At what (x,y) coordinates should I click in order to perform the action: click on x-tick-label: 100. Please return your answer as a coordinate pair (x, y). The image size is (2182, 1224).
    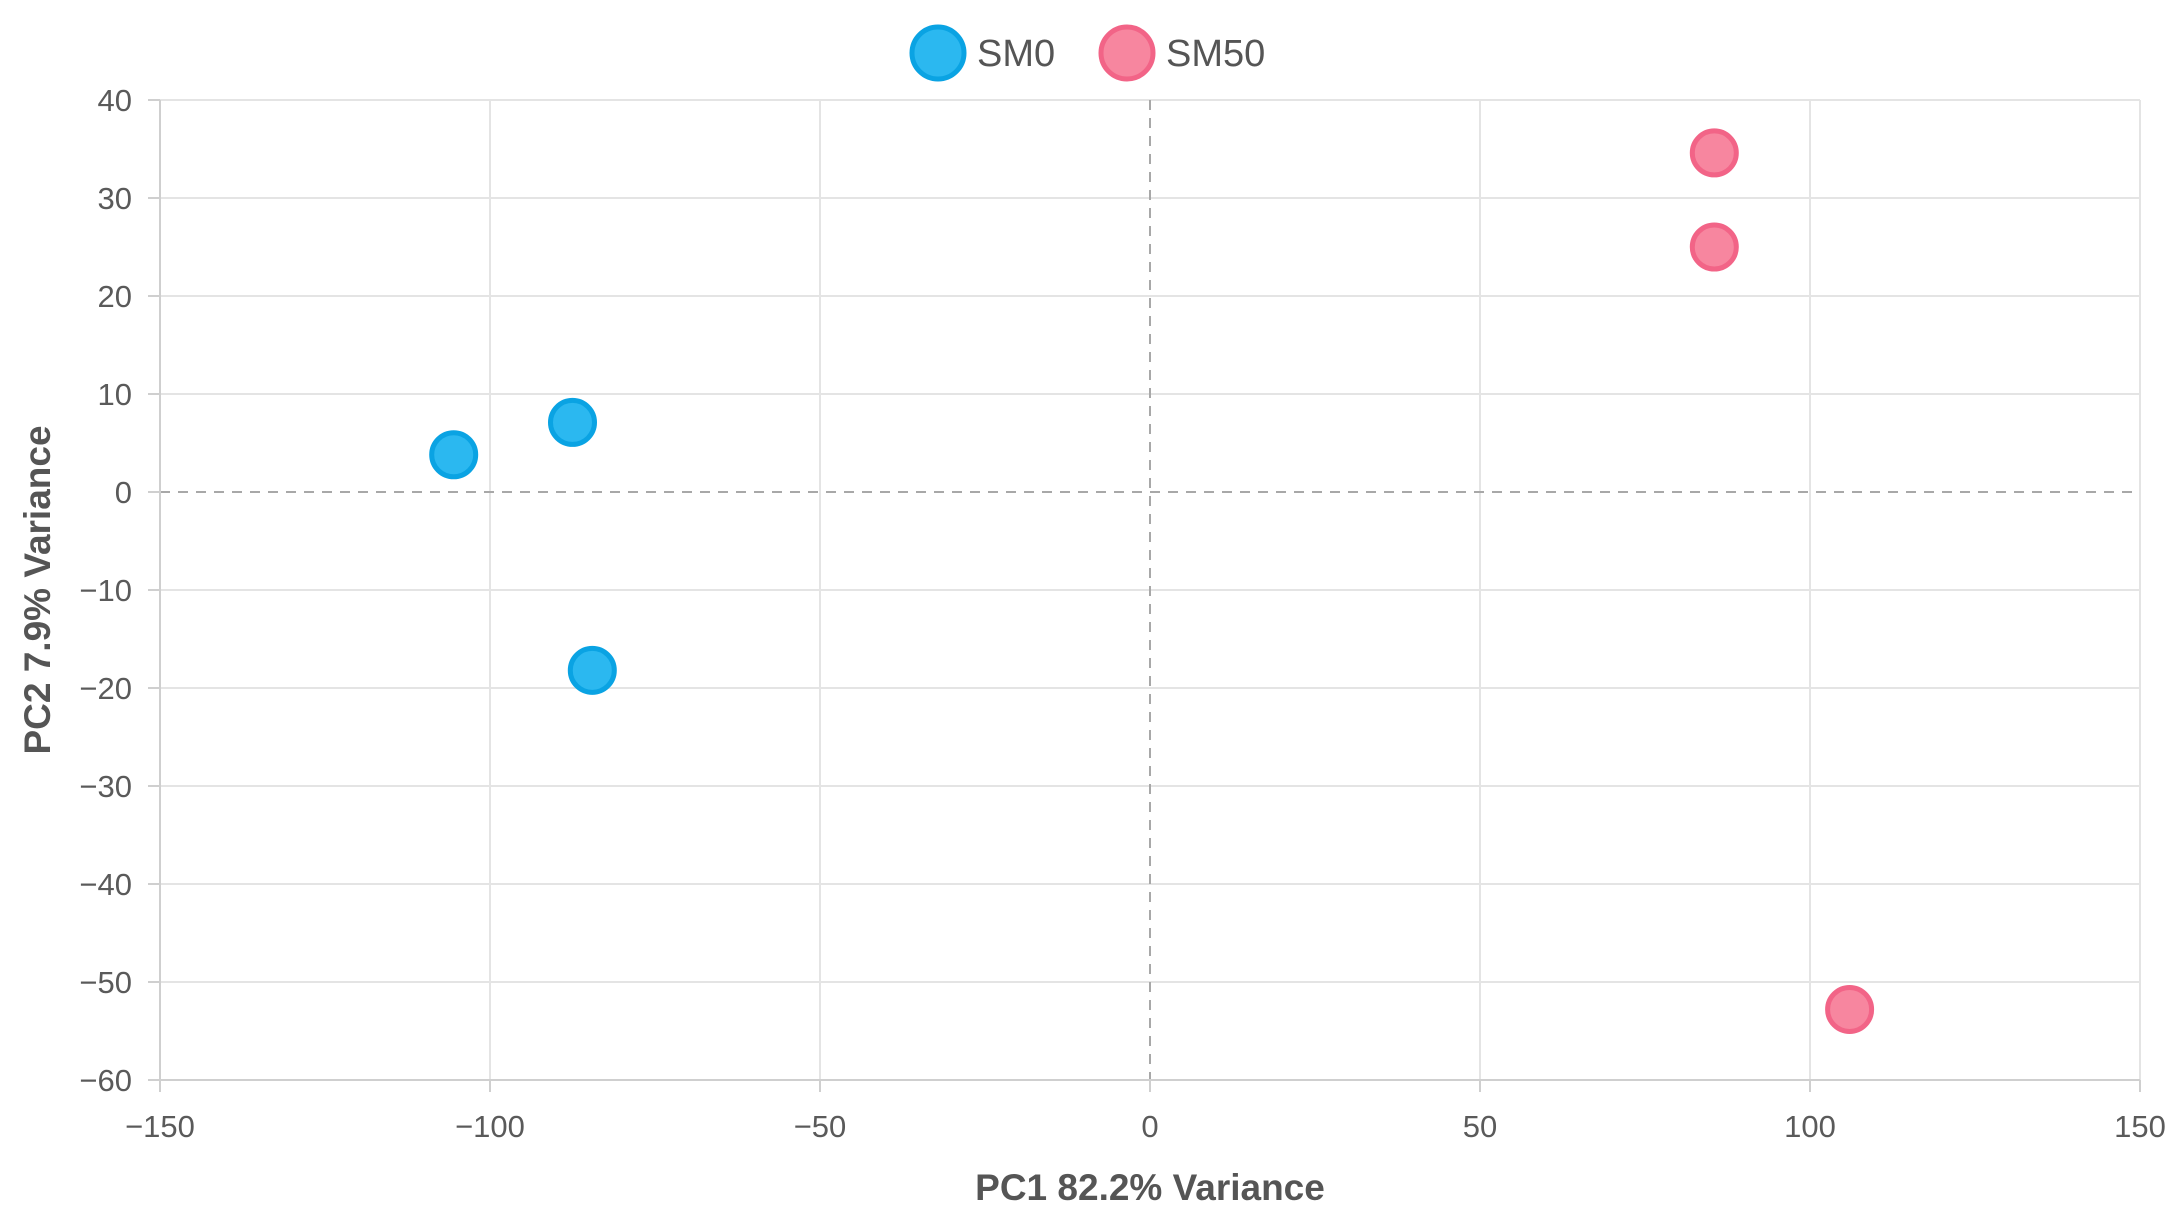
    Looking at the image, I should click on (1810, 1126).